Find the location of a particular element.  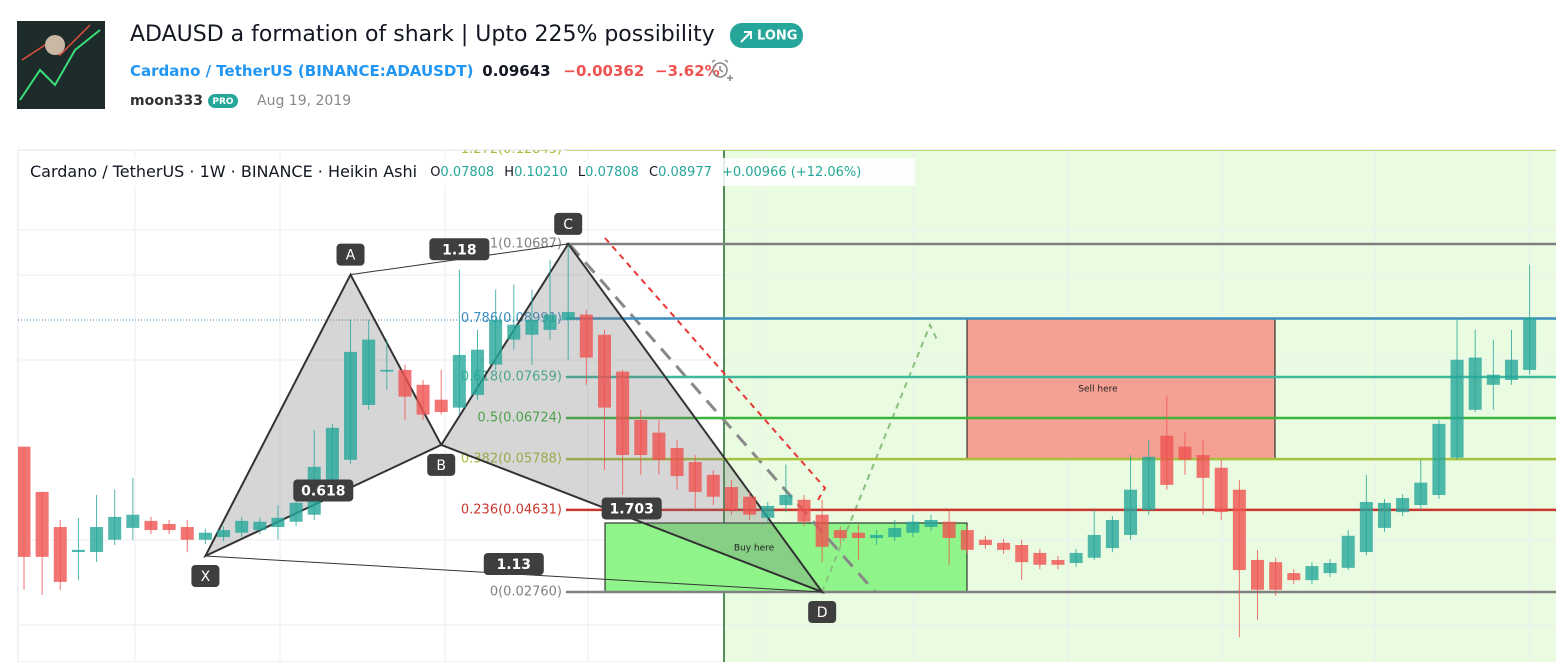

symbol-name: Cardano / TetherUS is located at coordinates (211, 71).